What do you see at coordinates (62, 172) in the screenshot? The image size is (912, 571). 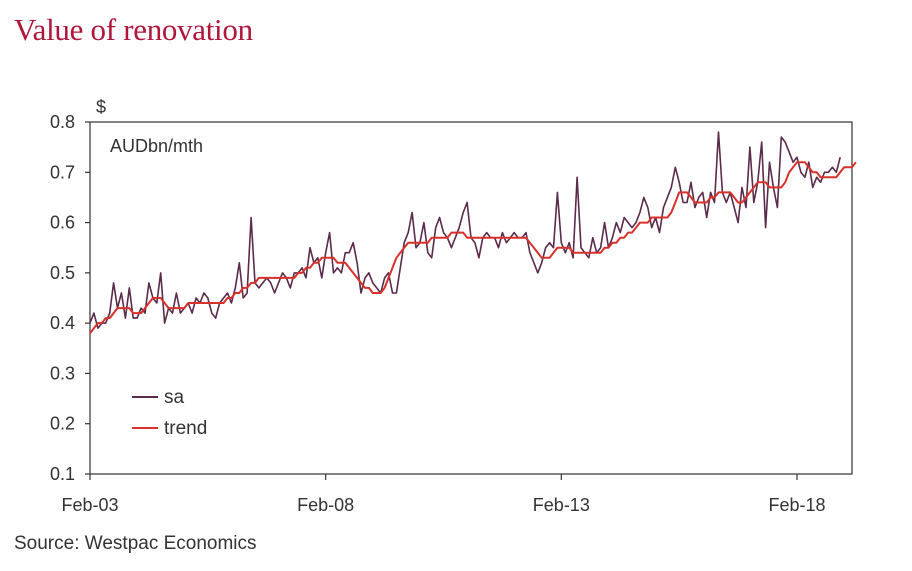 I see `y-tick-label: 0.7` at bounding box center [62, 172].